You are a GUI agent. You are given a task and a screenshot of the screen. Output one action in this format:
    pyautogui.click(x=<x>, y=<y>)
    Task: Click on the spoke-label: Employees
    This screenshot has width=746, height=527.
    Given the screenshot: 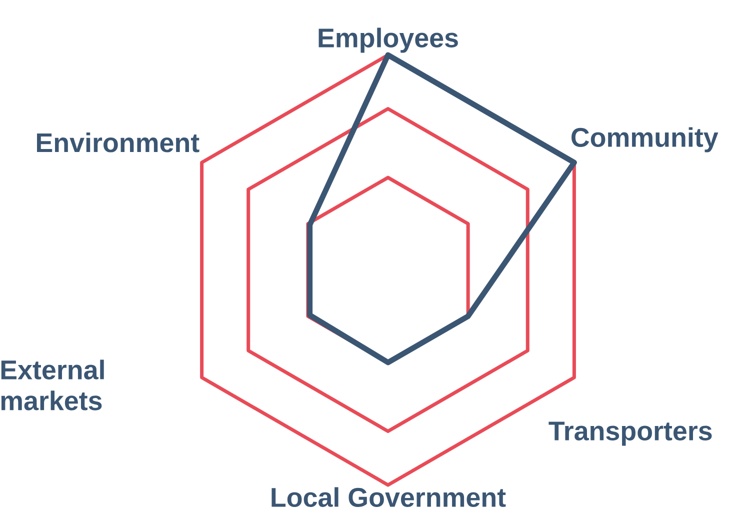 What is the action you would take?
    pyautogui.click(x=388, y=40)
    